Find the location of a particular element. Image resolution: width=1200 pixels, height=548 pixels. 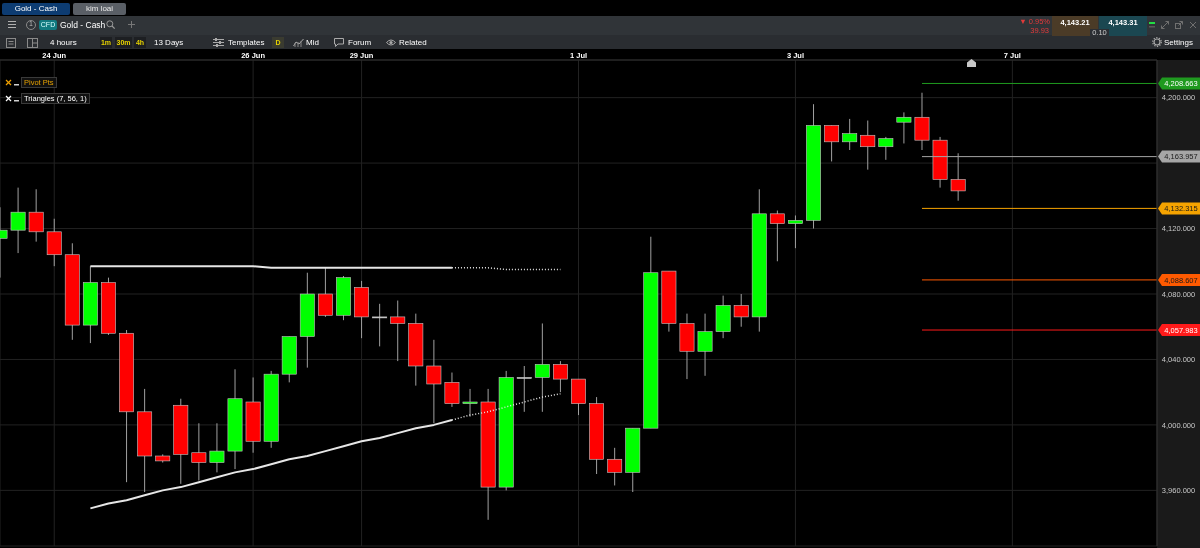

text: Settings is located at coordinates (1178, 42).